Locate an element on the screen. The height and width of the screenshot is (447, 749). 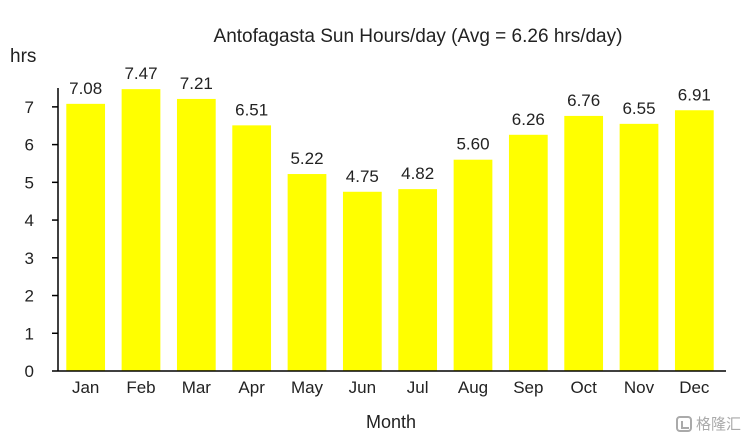
y-tick-label: 6 is located at coordinates (29, 145).